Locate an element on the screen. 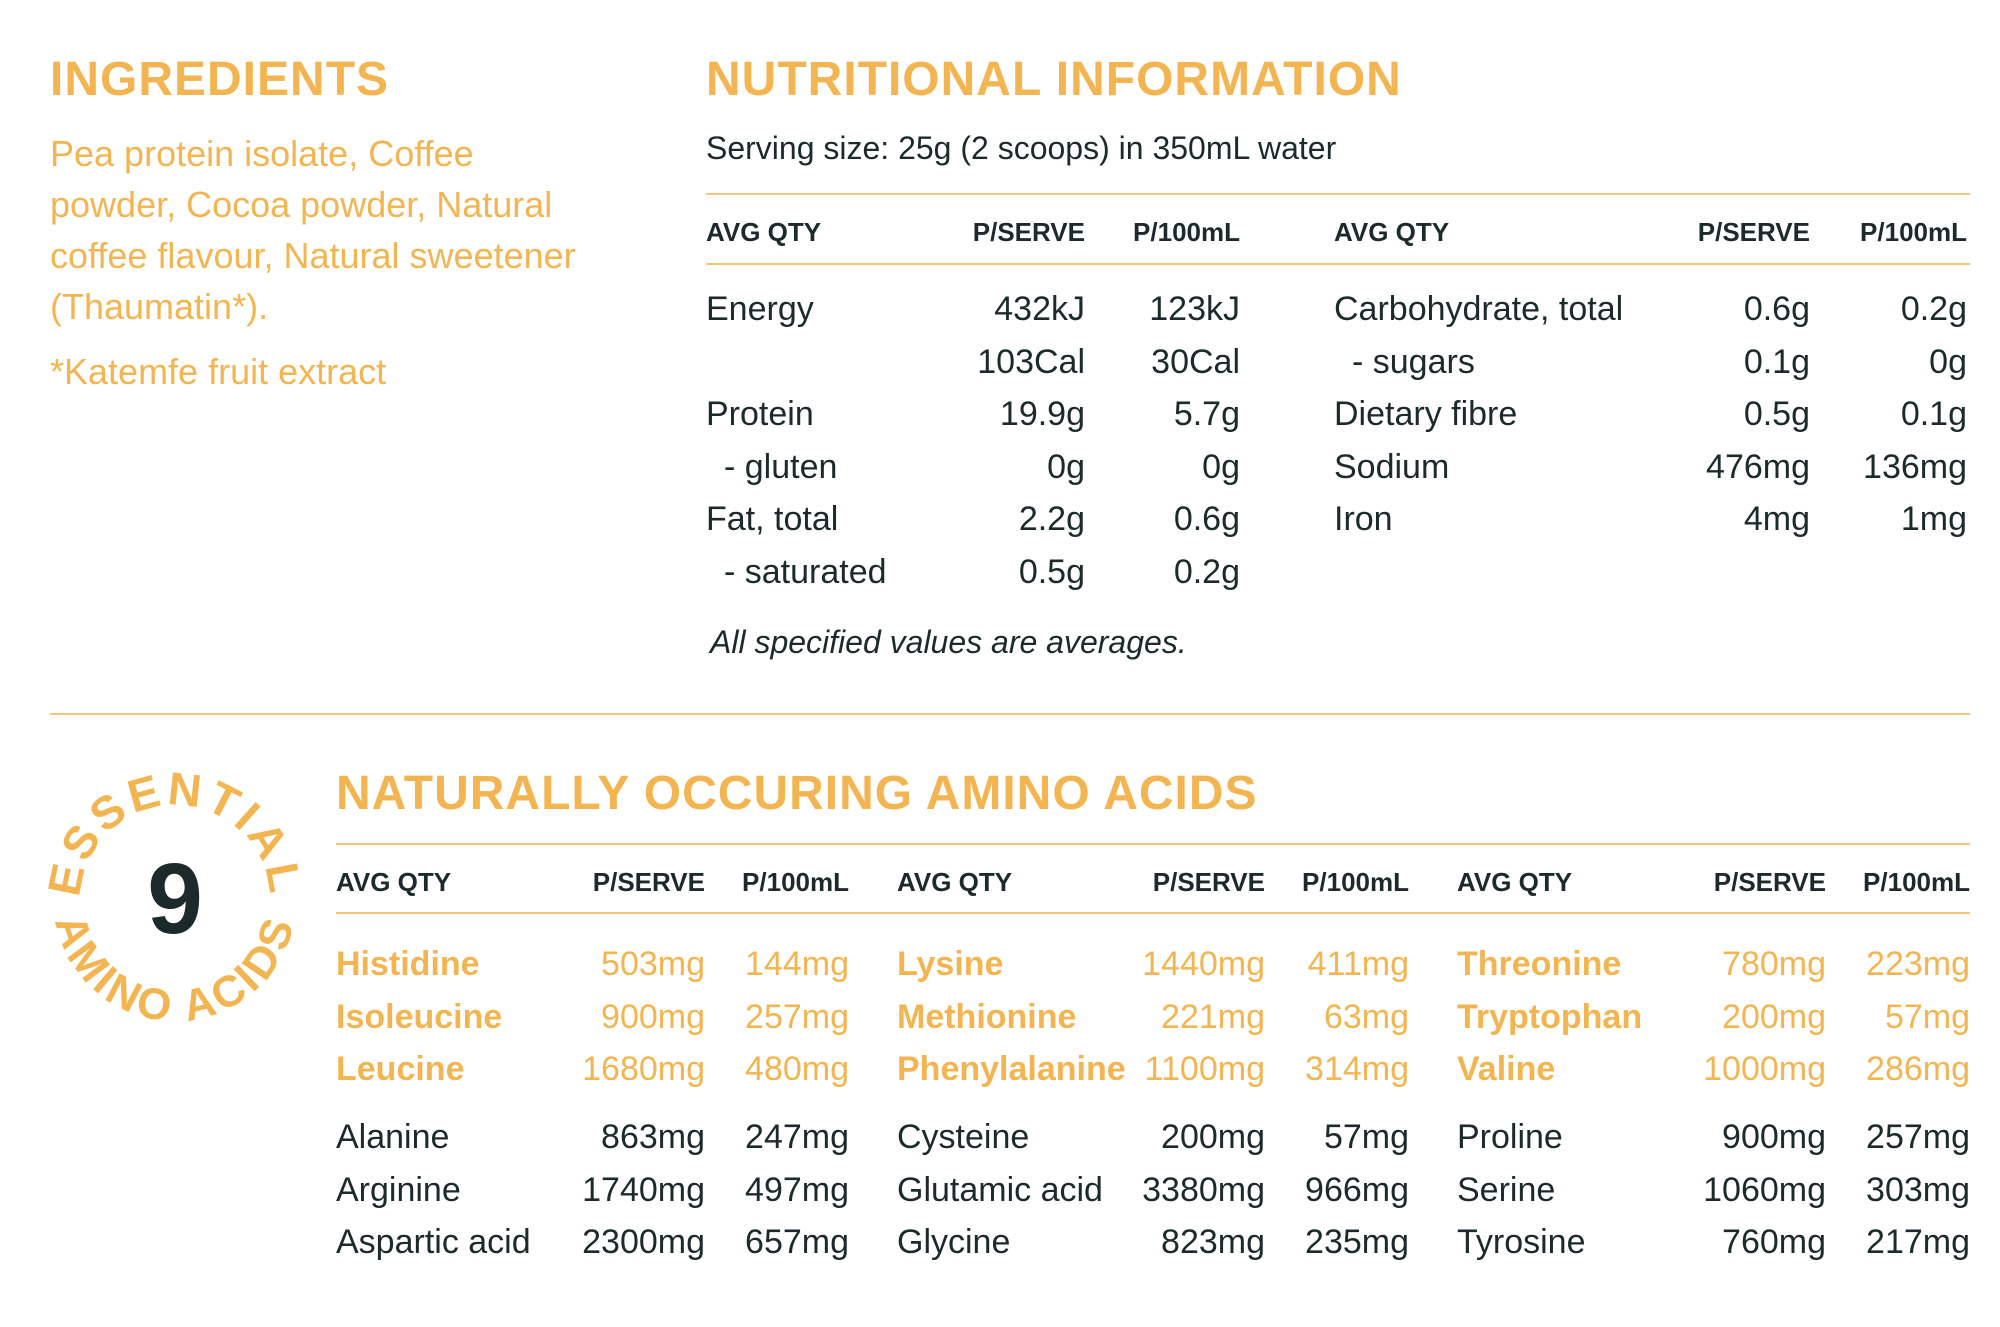  amino-per-serve: 1100mg is located at coordinates (1204, 1069).